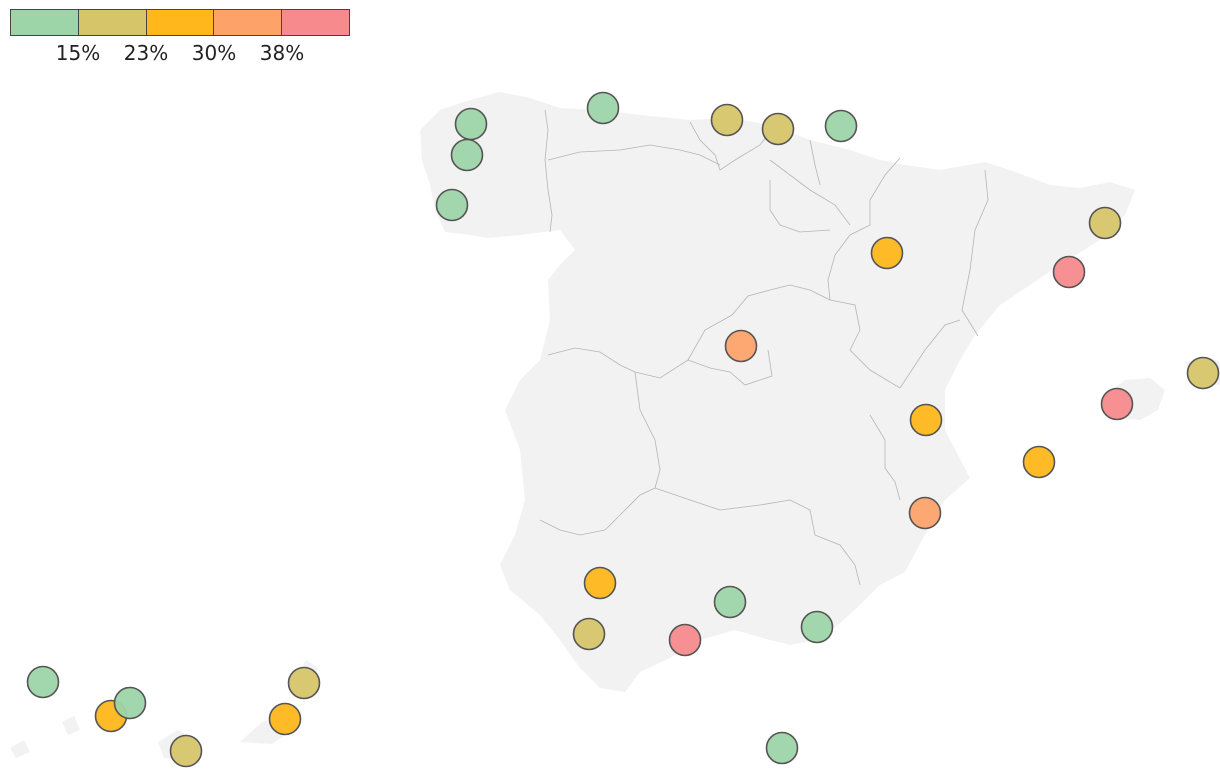 Image resolution: width=1220 pixels, height=776 pixels. What do you see at coordinates (180, 39) in the screenshot?
I see `color-legend: 15% 23% 30% 38%` at bounding box center [180, 39].